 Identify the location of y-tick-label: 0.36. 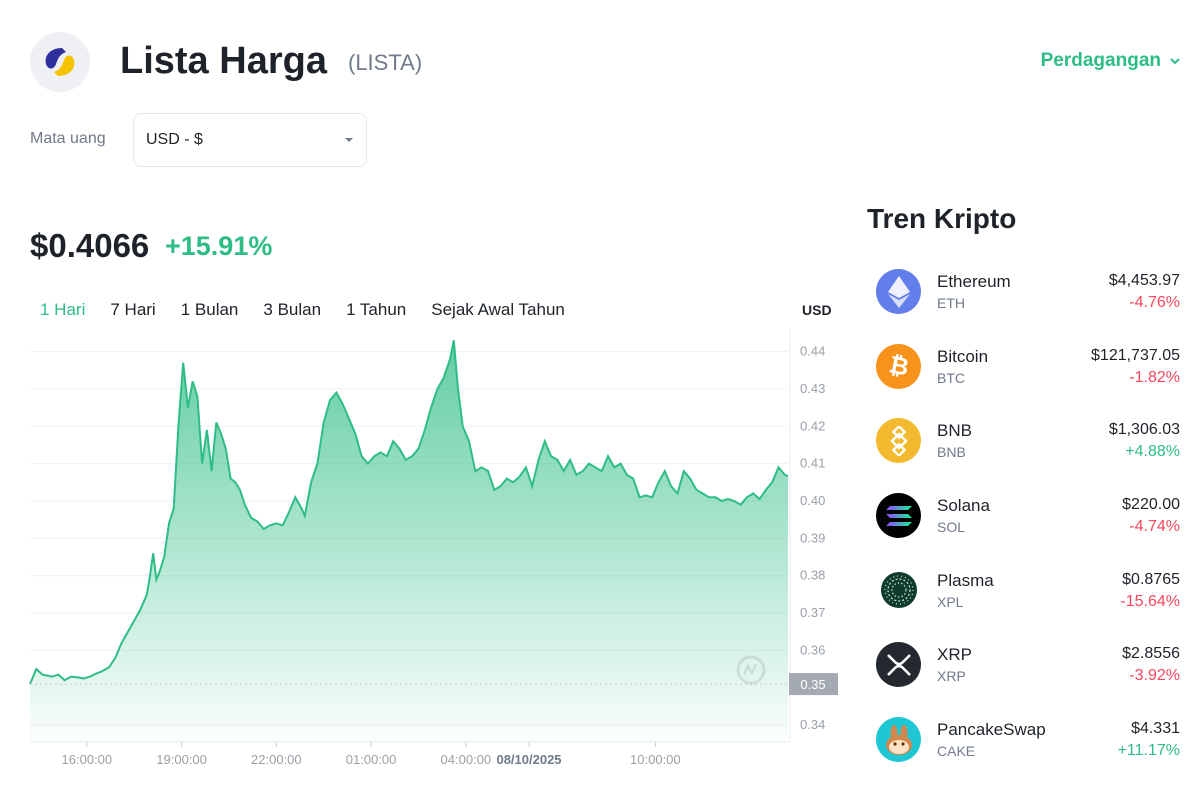
(812, 649).